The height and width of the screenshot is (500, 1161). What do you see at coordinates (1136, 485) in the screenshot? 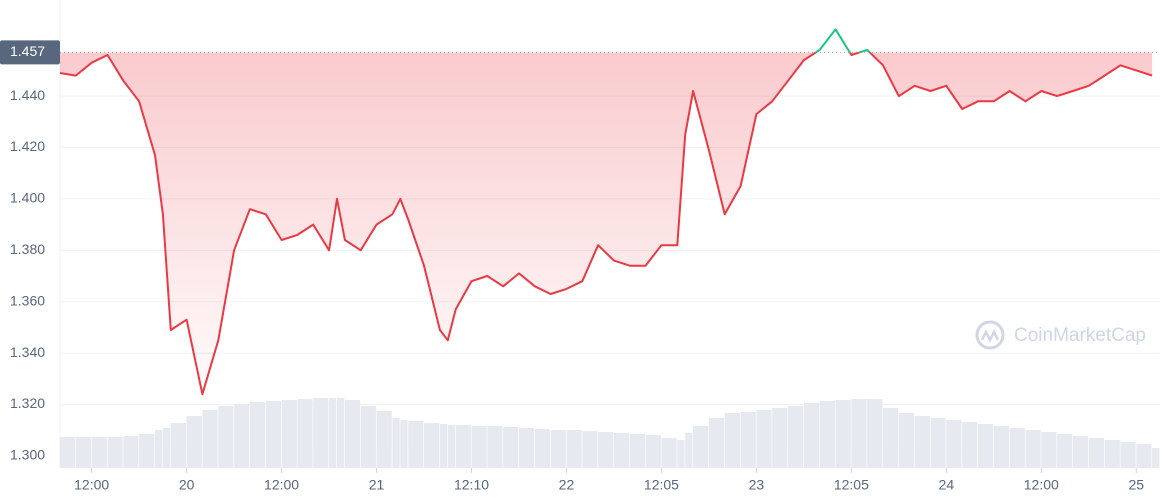
I see `x-tick-label: 25` at bounding box center [1136, 485].